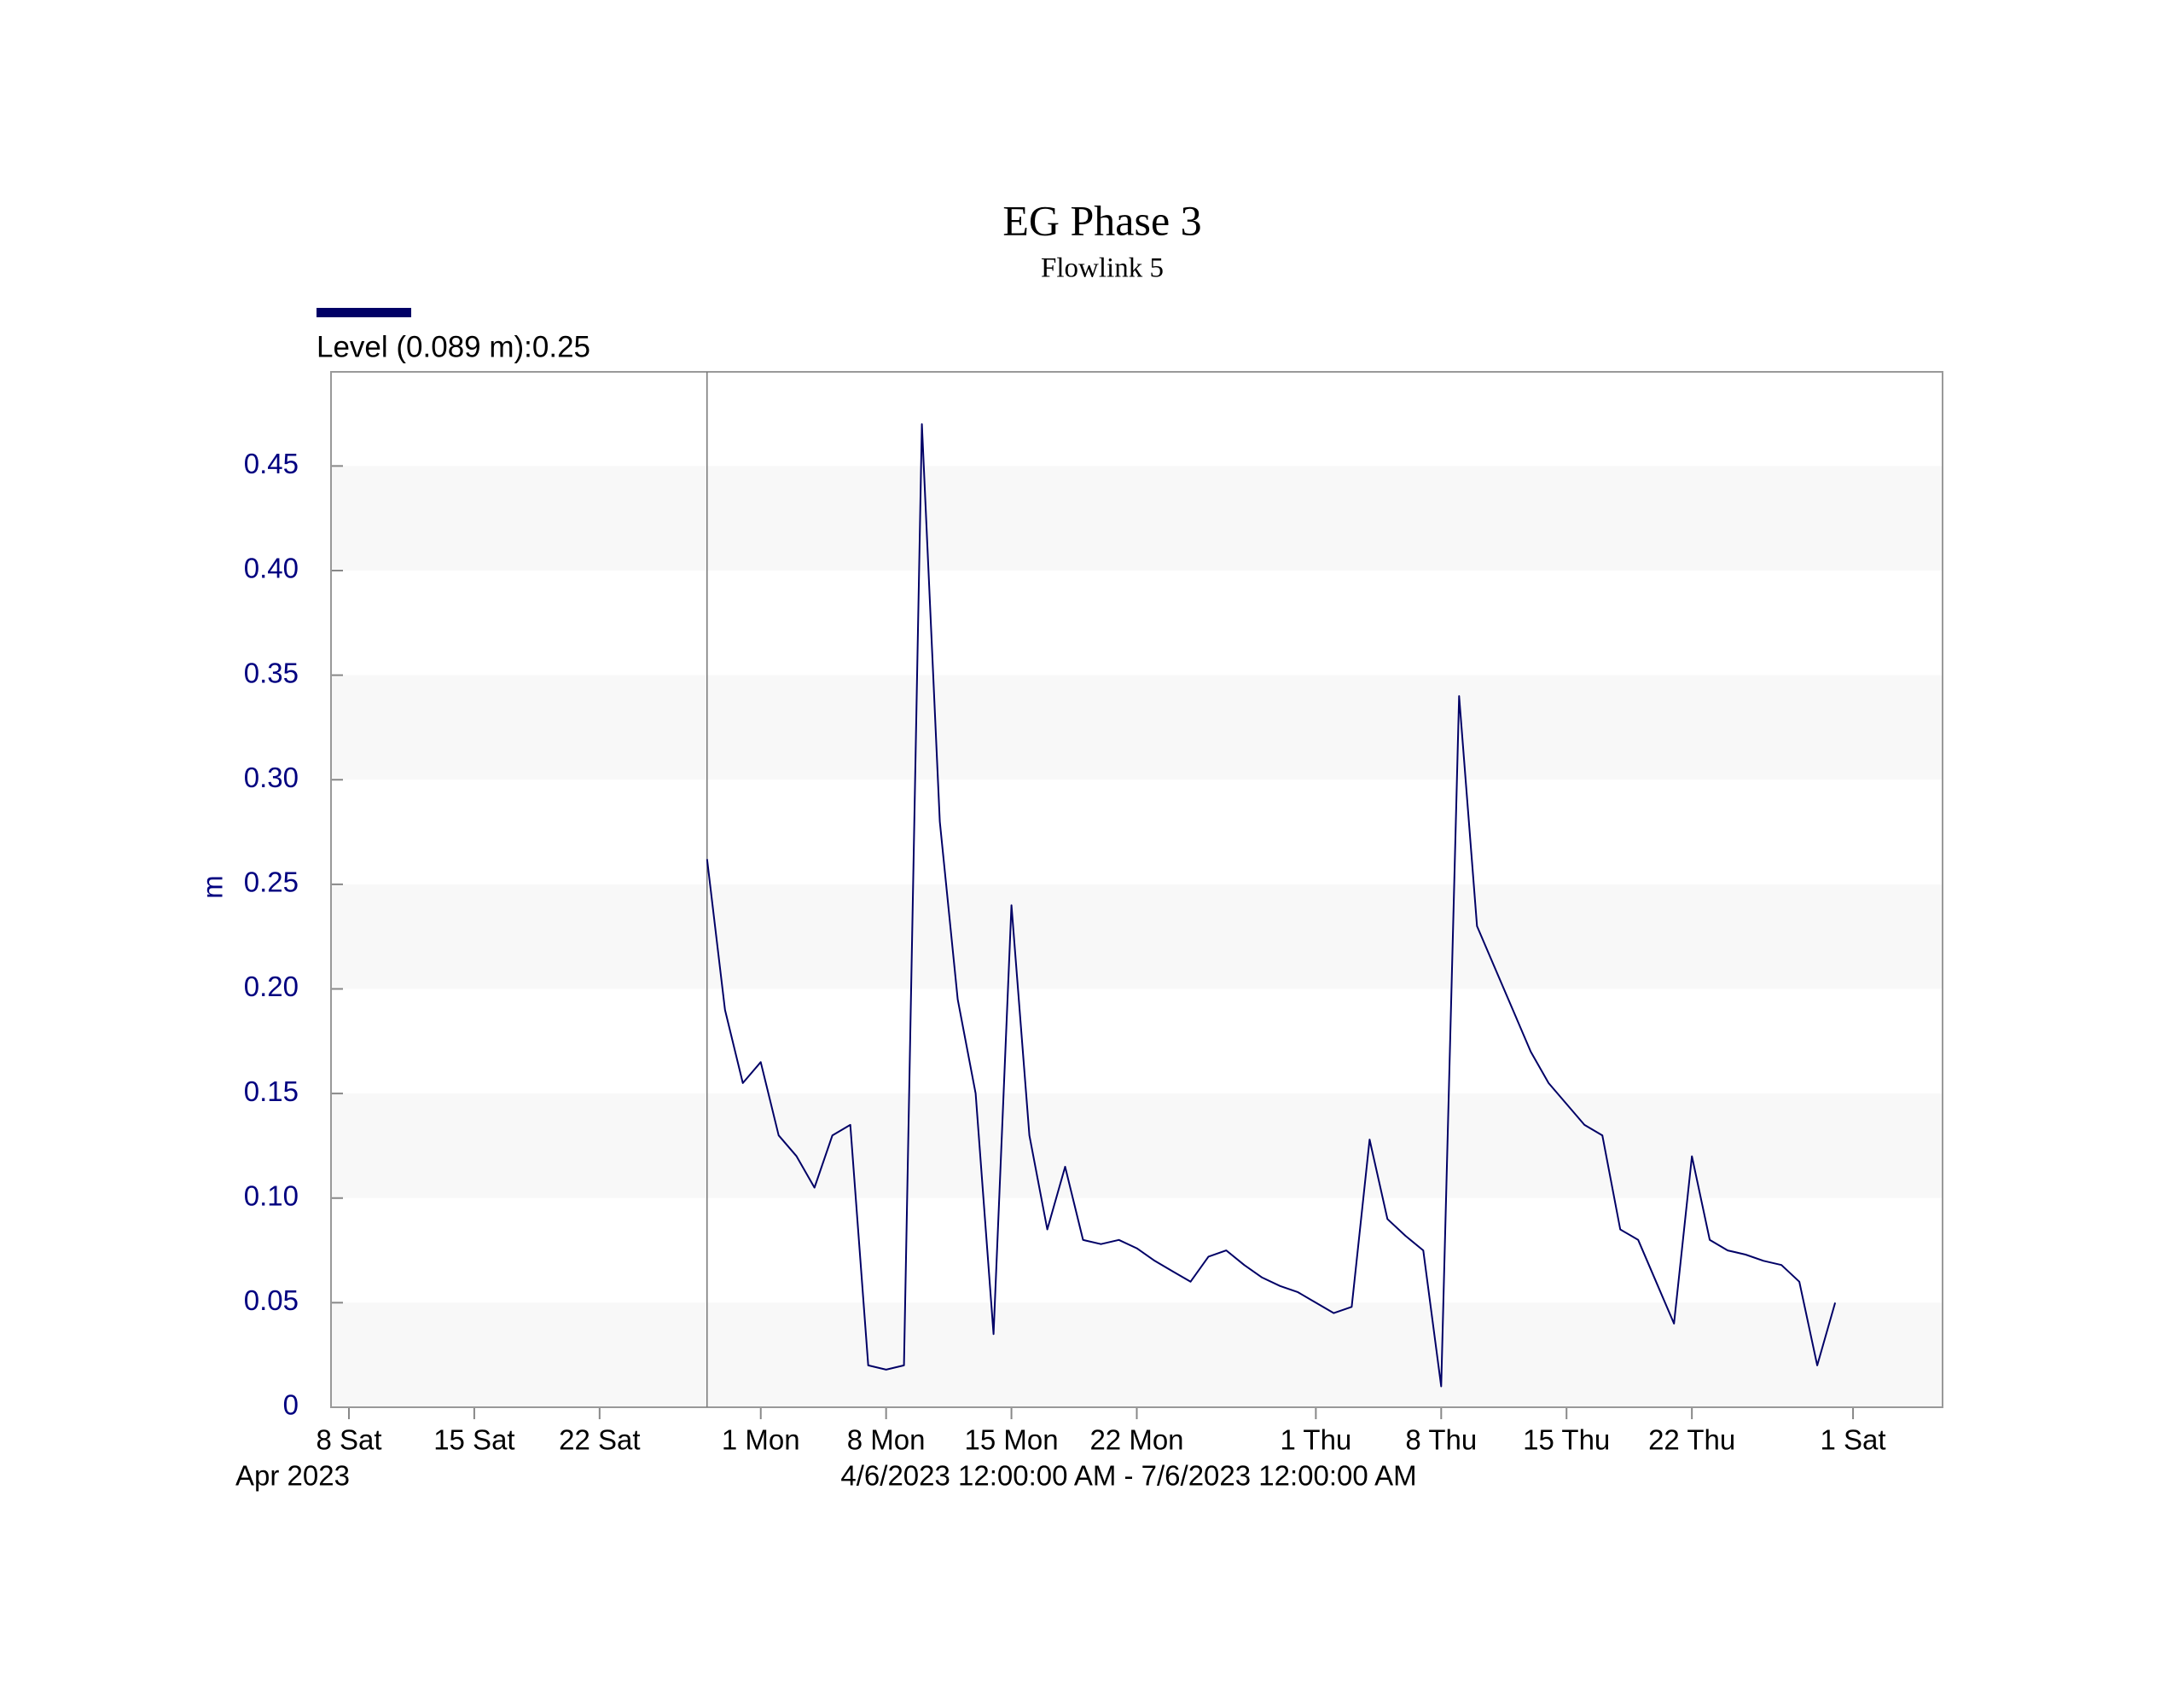 Image resolution: width=2184 pixels, height=1687 pixels. Describe the element at coordinates (887, 1440) in the screenshot. I see `x-tick-label: 8 Mon` at that location.